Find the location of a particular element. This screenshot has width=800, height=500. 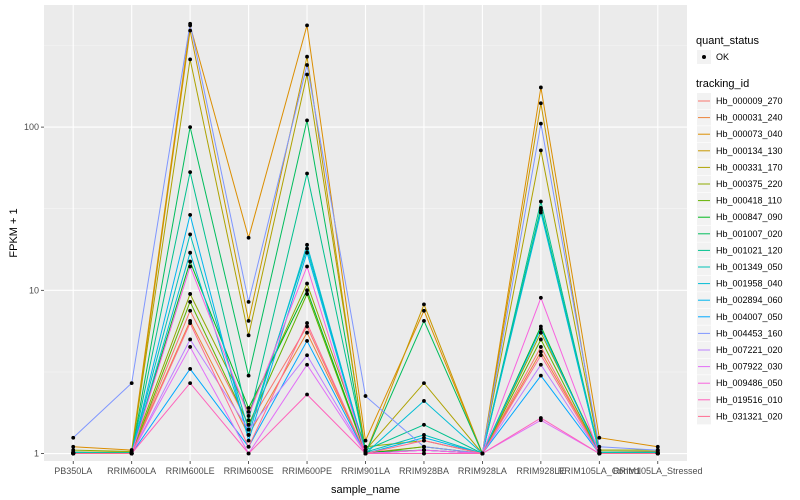

legend-quant-status-title: quant_status is located at coordinates (727, 41).